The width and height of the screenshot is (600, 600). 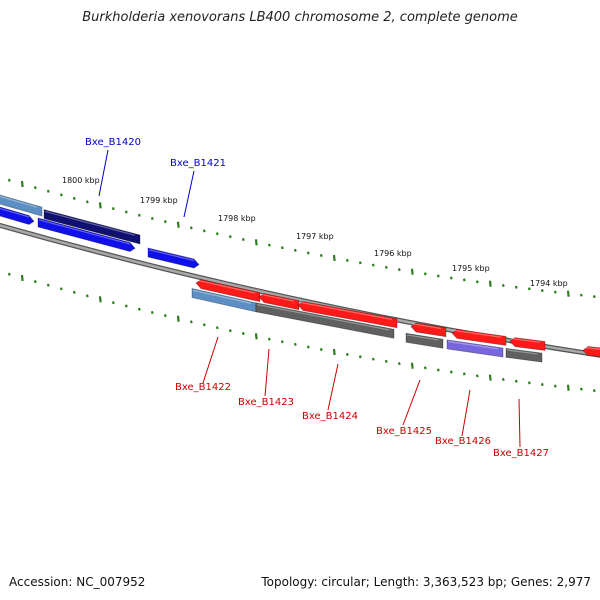 I want to click on gene-label-reverse: Bxe_B1426, so click(x=463, y=441).